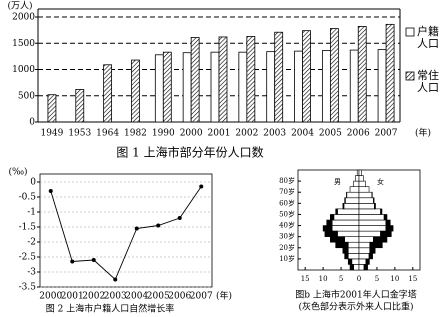  Describe the element at coordinates (355, 307) in the screenshot. I see `chart-subtitle: (灰色部分表示外来人口比重)` at that location.